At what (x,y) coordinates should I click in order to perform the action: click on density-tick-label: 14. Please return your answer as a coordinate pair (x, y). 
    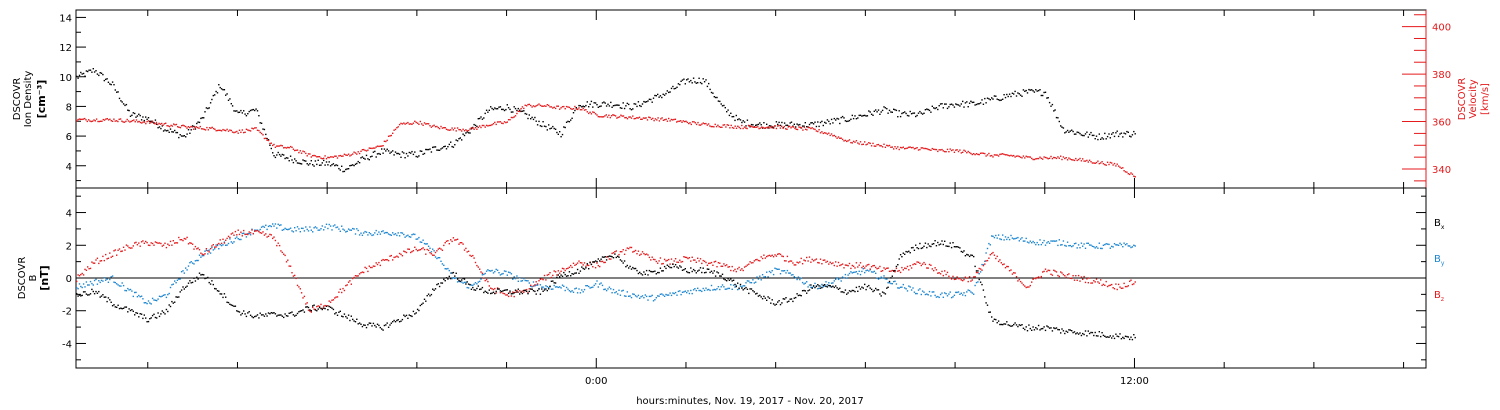
    Looking at the image, I should click on (65, 18).